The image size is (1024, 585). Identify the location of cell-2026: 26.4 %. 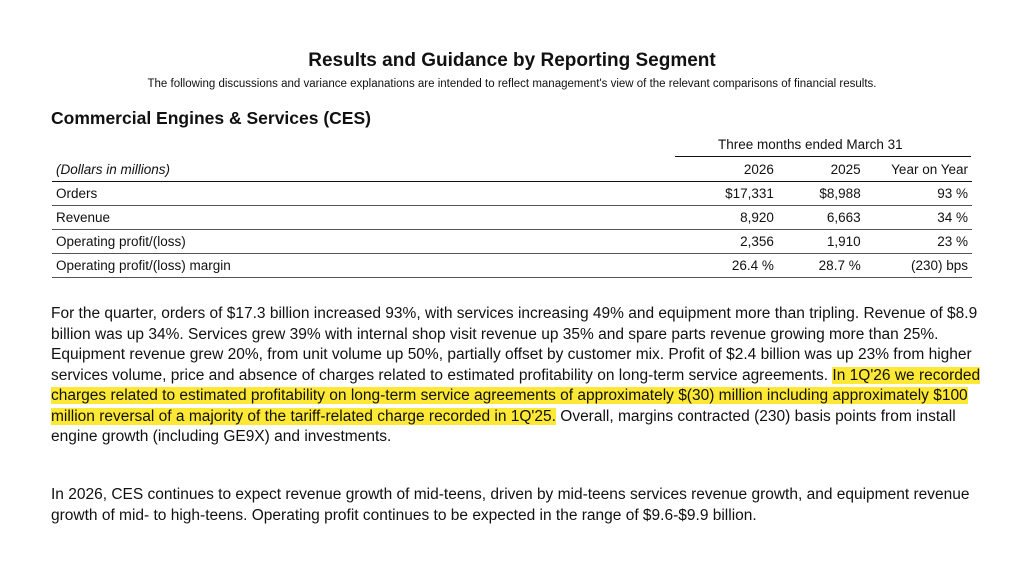
(720, 265).